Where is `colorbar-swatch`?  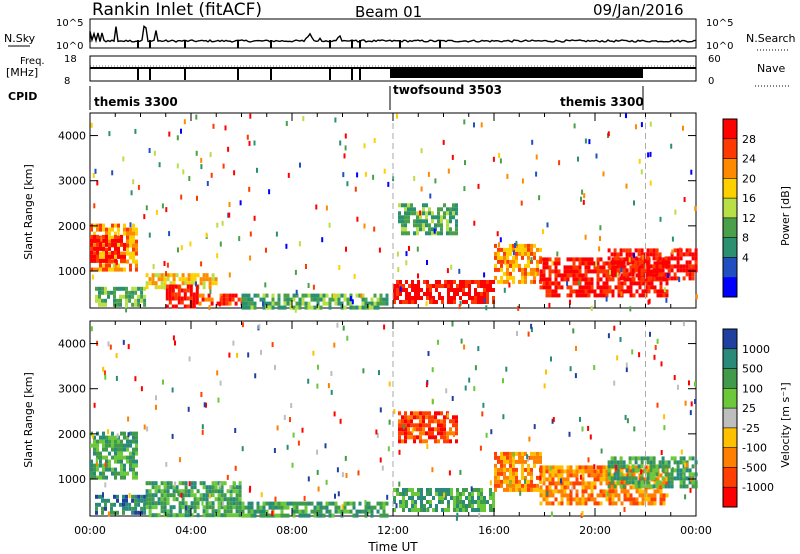 colorbar-swatch is located at coordinates (730, 267).